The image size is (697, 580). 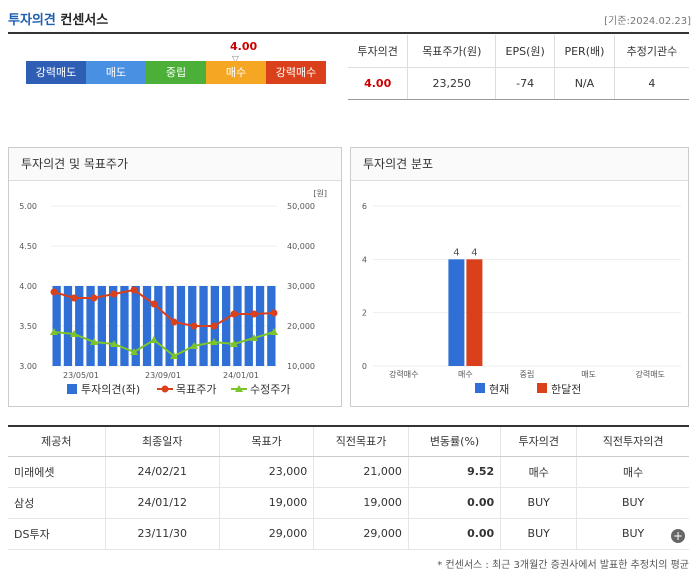 What do you see at coordinates (651, 83) in the screenshot?
I see `summary-count: 4` at bounding box center [651, 83].